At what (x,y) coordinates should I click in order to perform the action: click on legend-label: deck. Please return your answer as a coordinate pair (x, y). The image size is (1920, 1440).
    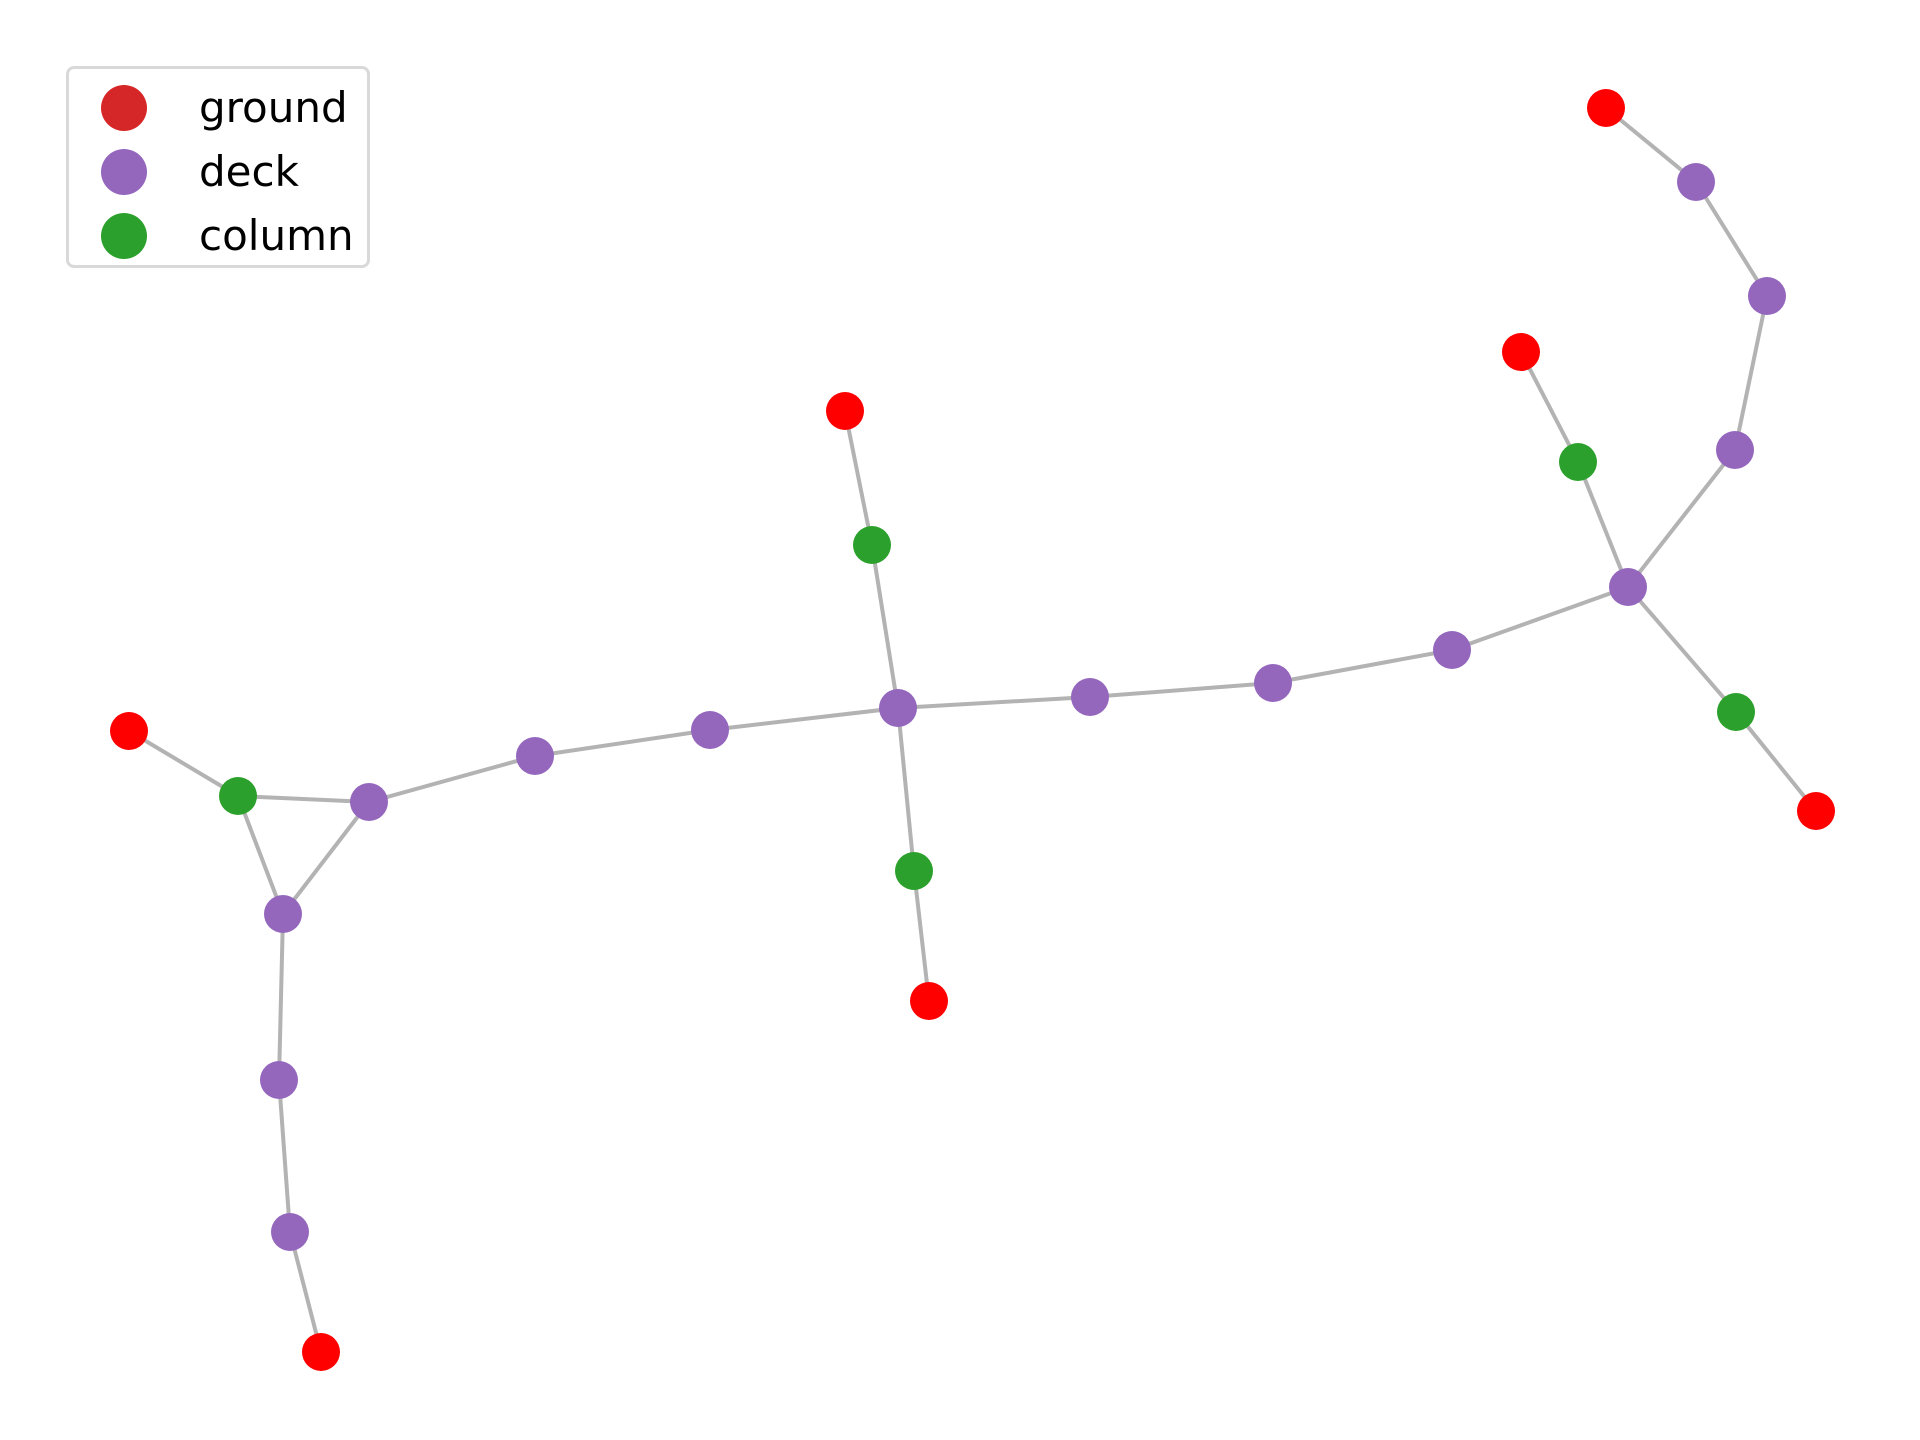
    Looking at the image, I should click on (249, 171).